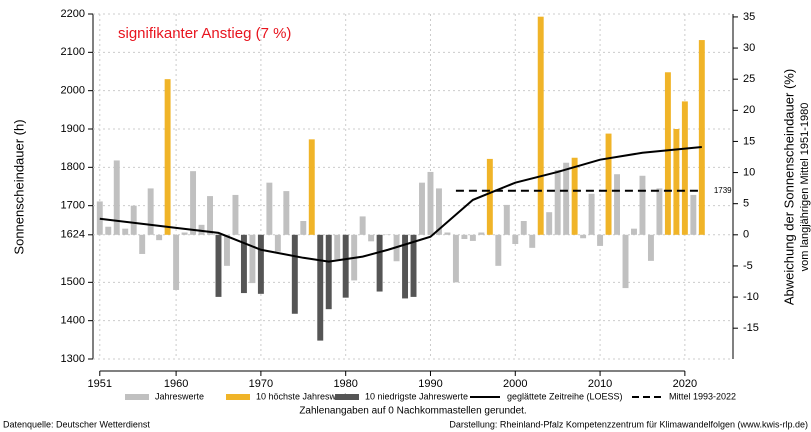 The image size is (811, 432). What do you see at coordinates (73, 52) in the screenshot?
I see `y-tick-label: 2100` at bounding box center [73, 52].